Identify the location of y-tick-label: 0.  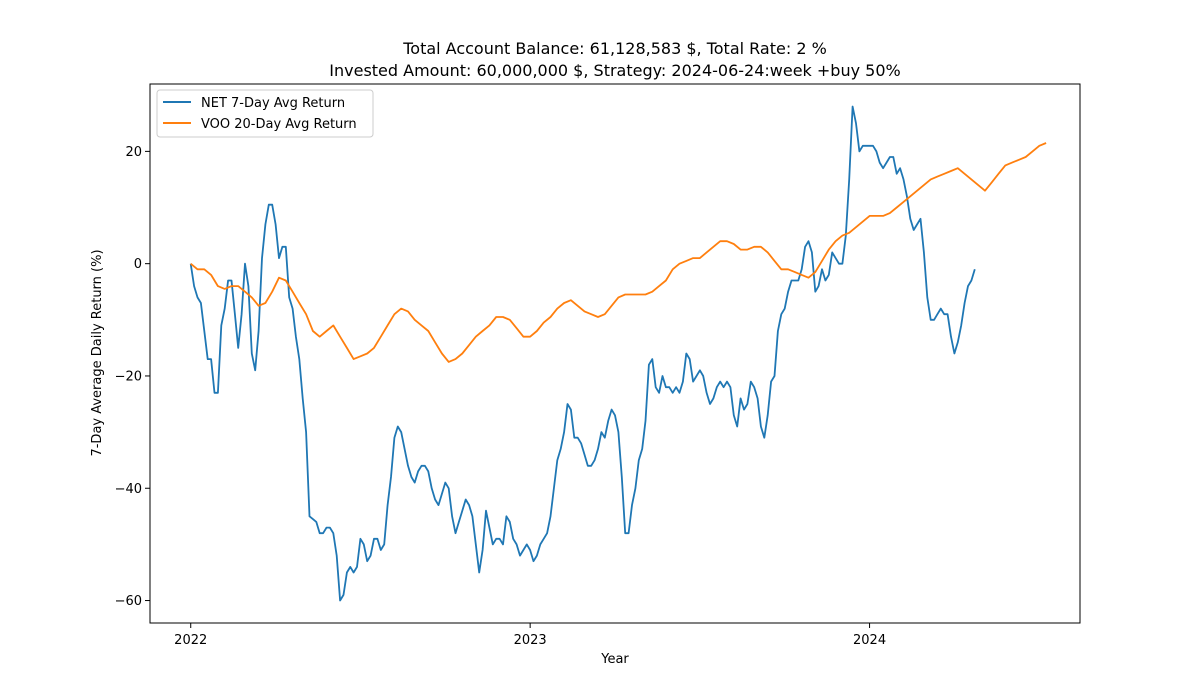
(138, 264).